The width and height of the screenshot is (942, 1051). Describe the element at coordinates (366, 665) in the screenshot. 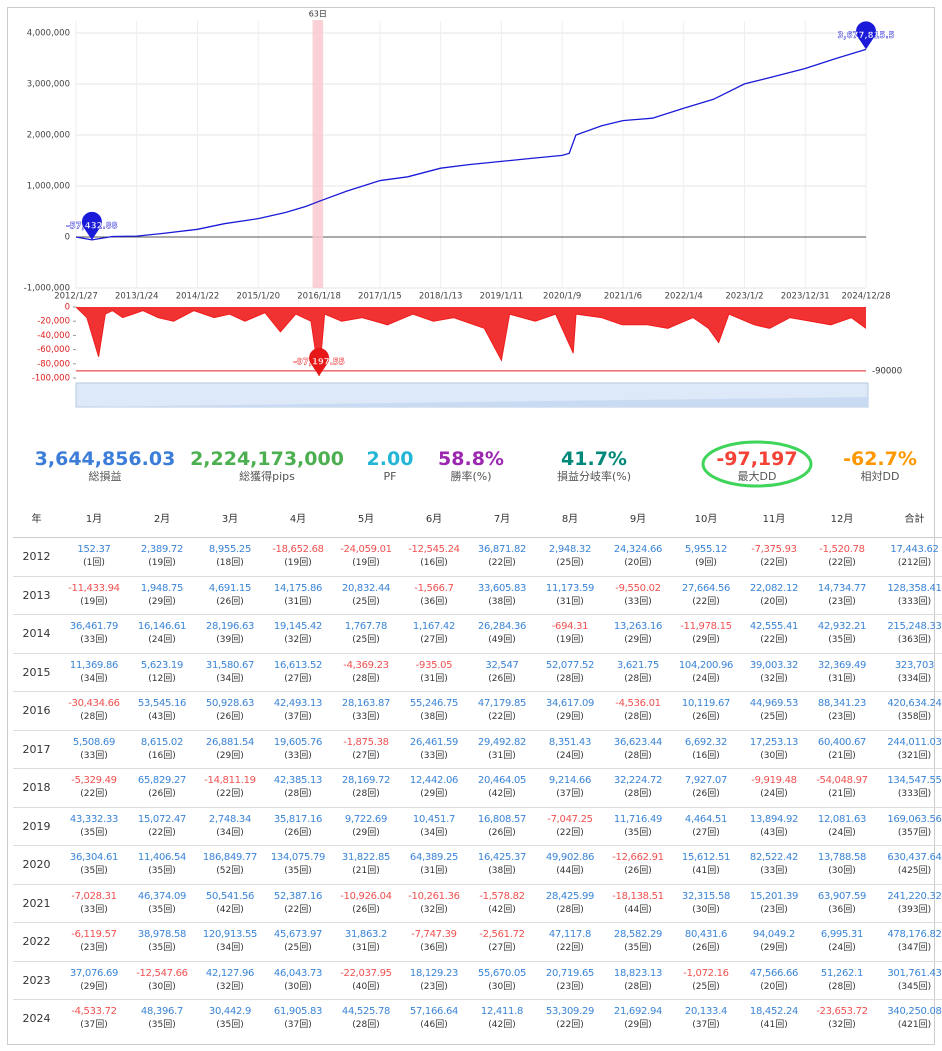

I see `amount: -4,369.23` at that location.